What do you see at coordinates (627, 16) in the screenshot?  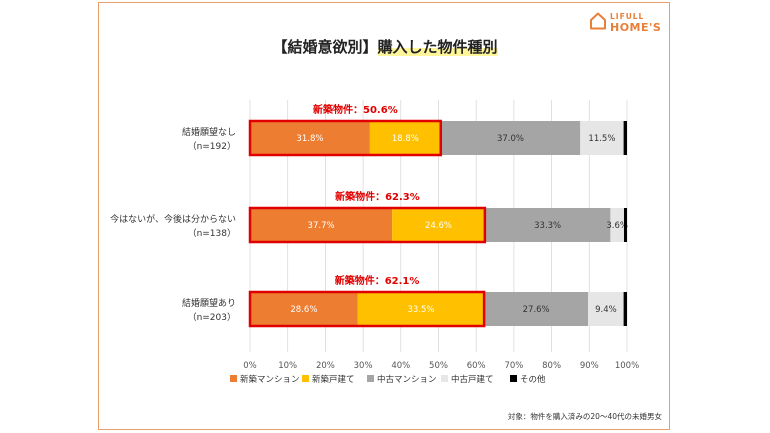 I see `logo-text-top: LIFULL` at bounding box center [627, 16].